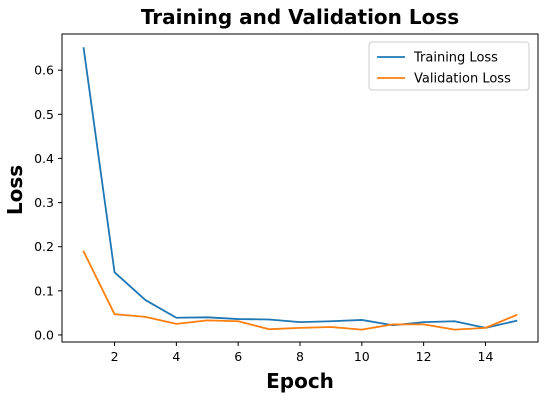 This screenshot has height=400, width=550. I want to click on y-tick-label: 0.3, so click(44, 202).